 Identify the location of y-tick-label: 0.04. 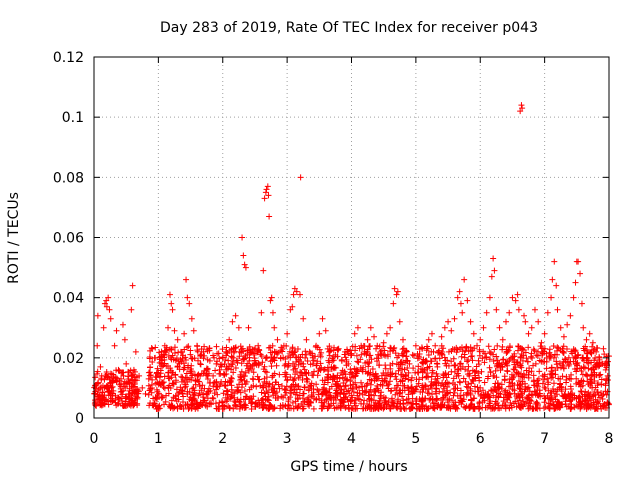
(68, 299).